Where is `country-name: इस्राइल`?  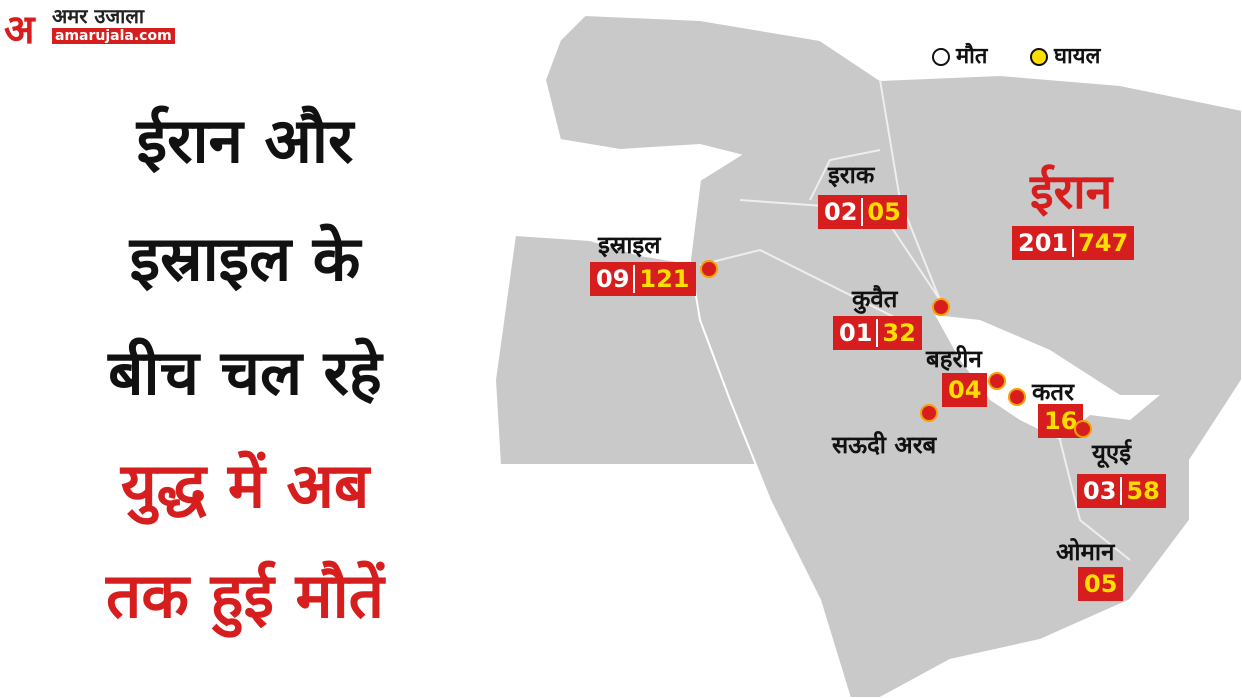
country-name: इस्राइल is located at coordinates (629, 245).